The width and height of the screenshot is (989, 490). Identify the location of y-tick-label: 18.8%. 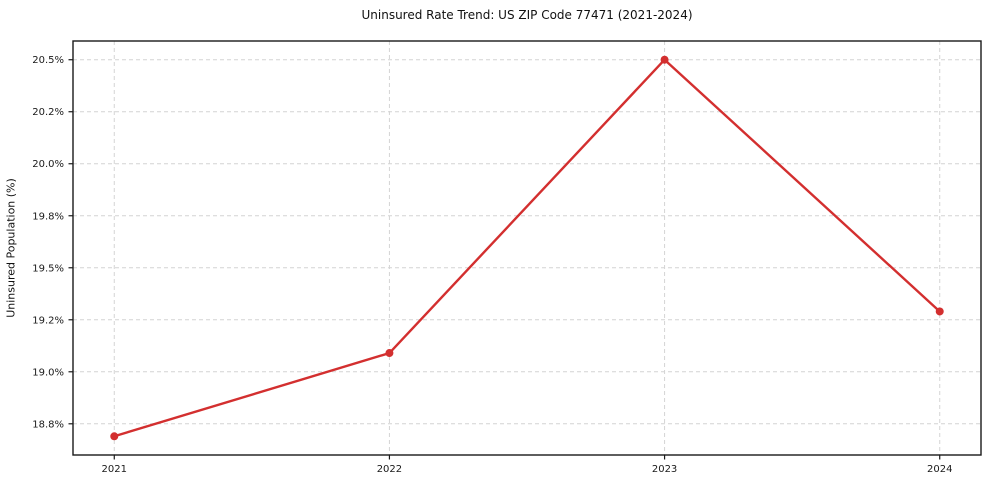
(48, 424).